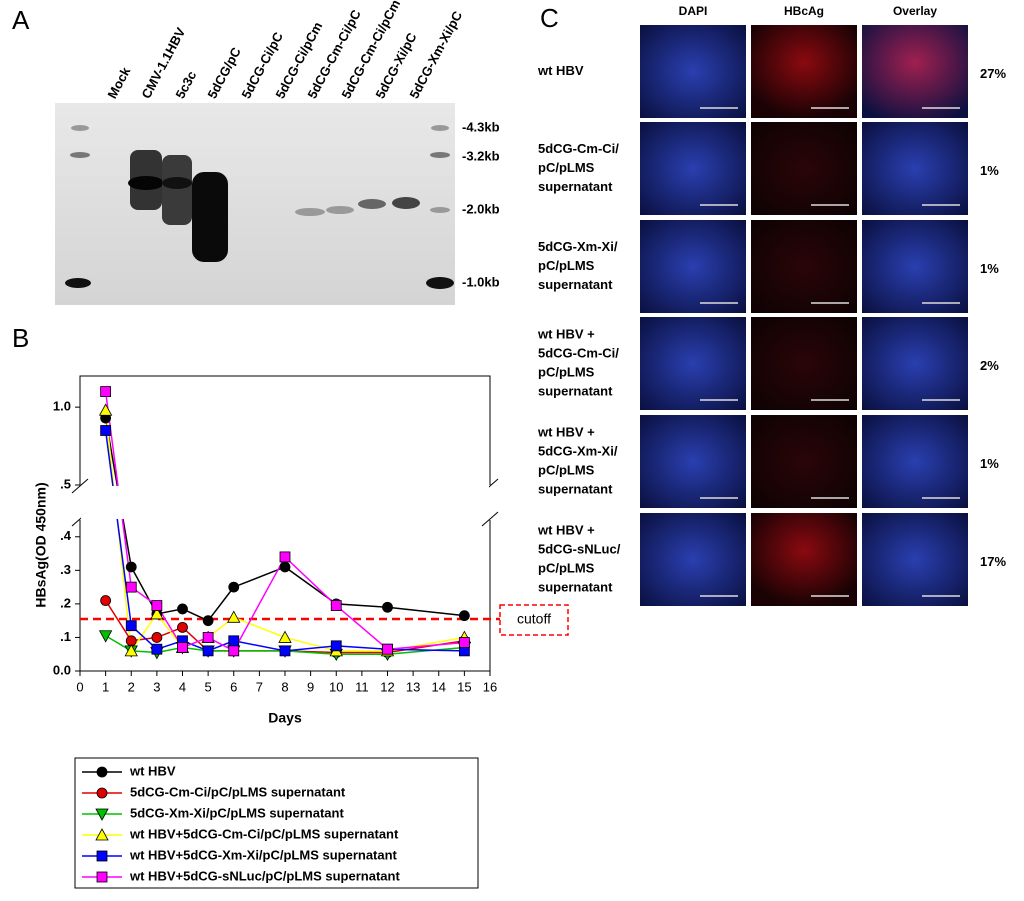  Describe the element at coordinates (439, 686) in the screenshot. I see `x-tick-label: 14` at that location.